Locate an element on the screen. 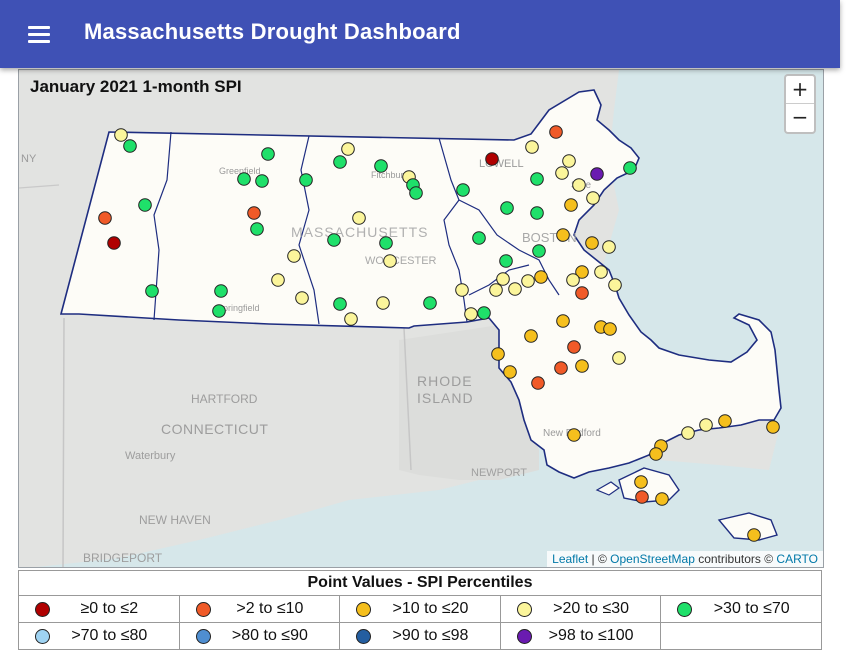 This screenshot has width=850, height=652. osm-link: OpenStreetMap is located at coordinates (652, 559).